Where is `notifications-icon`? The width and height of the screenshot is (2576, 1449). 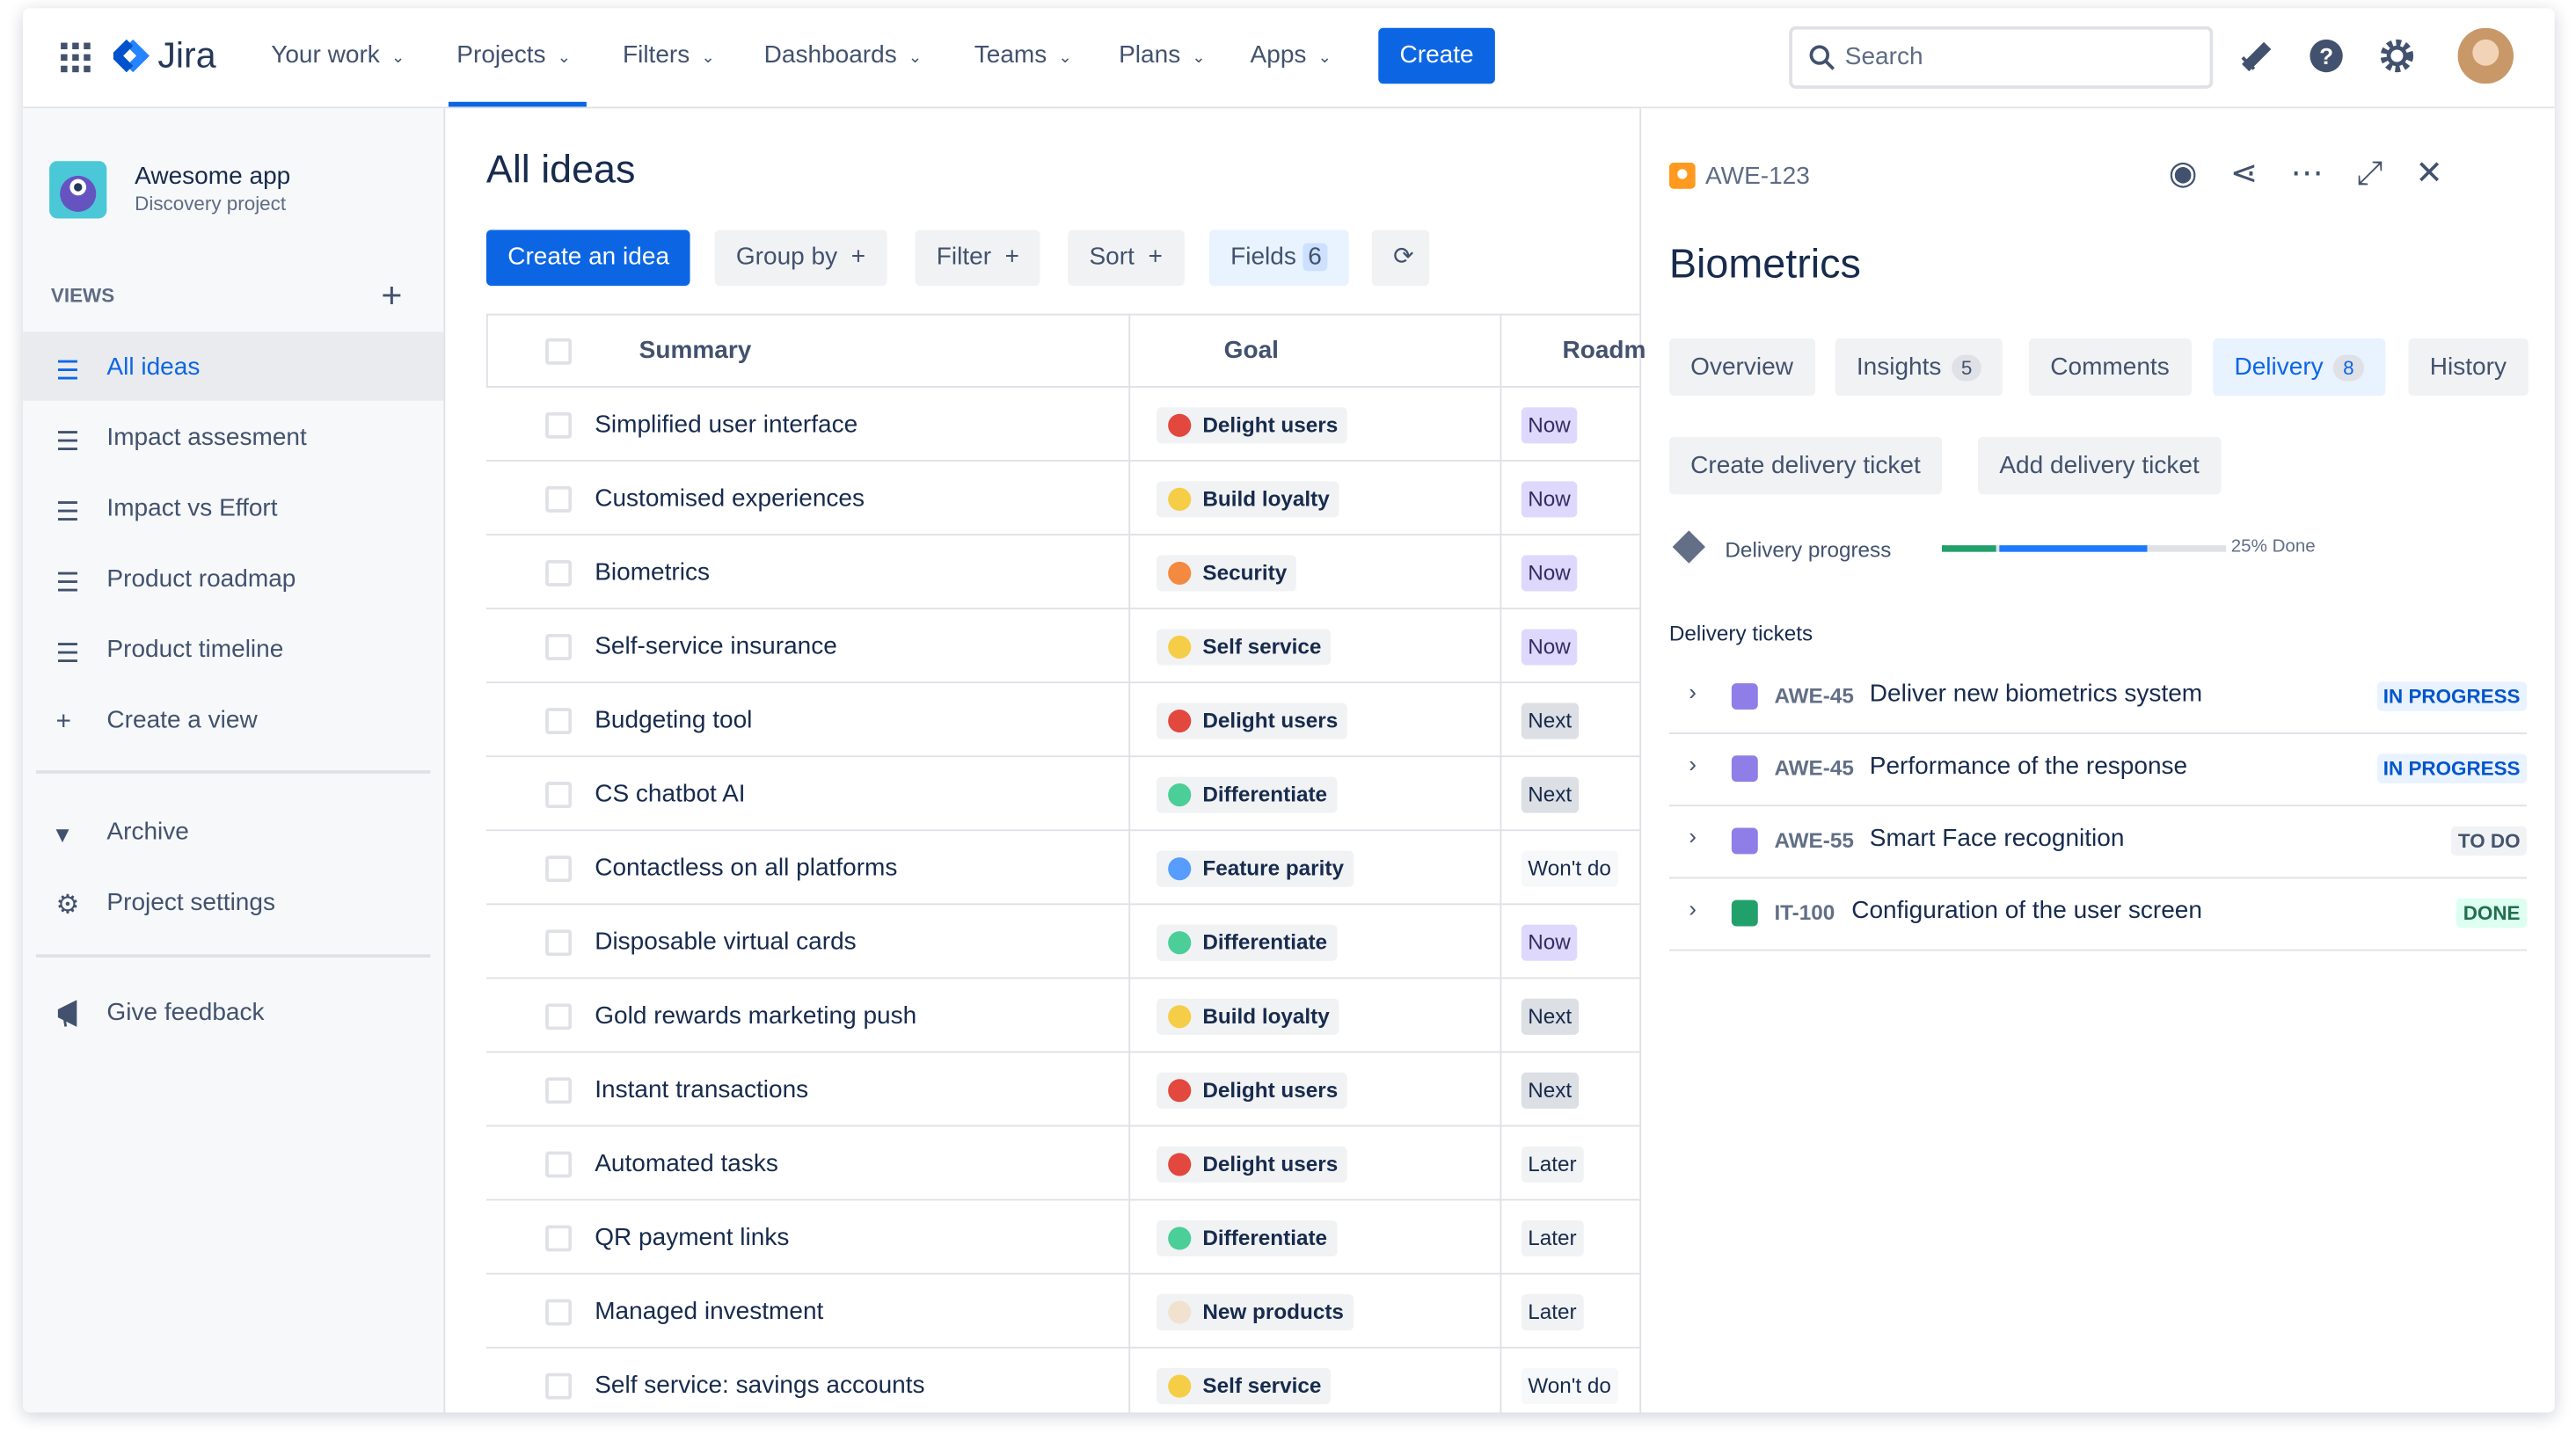
notifications-icon is located at coordinates (2255, 56).